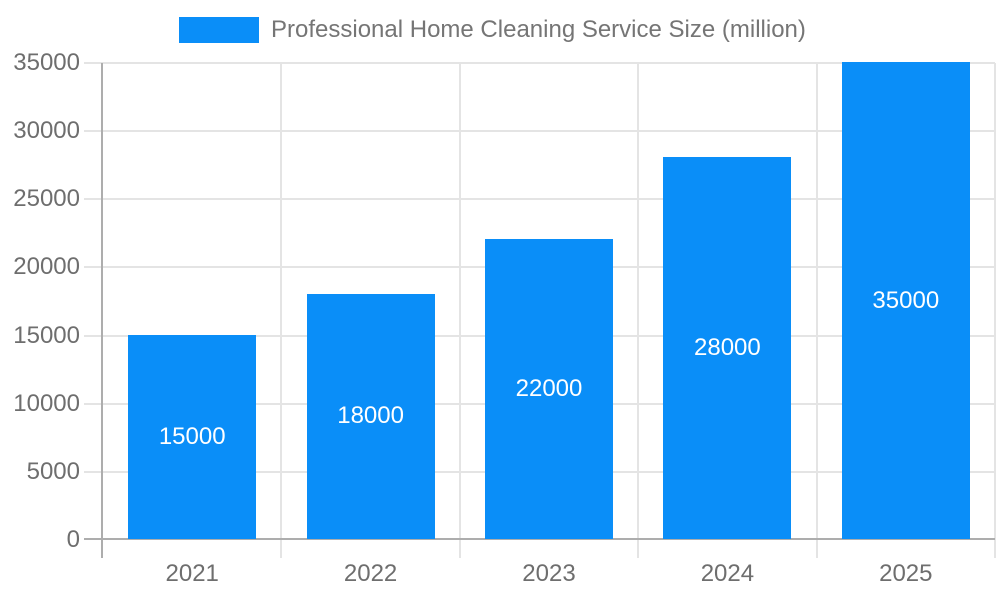  Describe the element at coordinates (73, 539) in the screenshot. I see `y-tick-label: 0` at that location.